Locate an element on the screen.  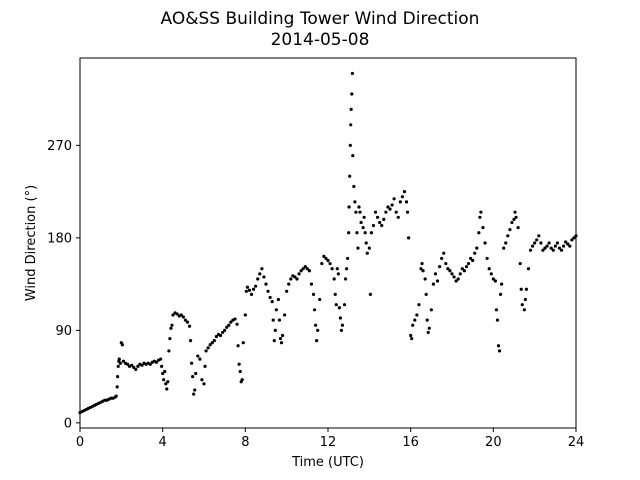
x-tick-label: 20 is located at coordinates (493, 442).